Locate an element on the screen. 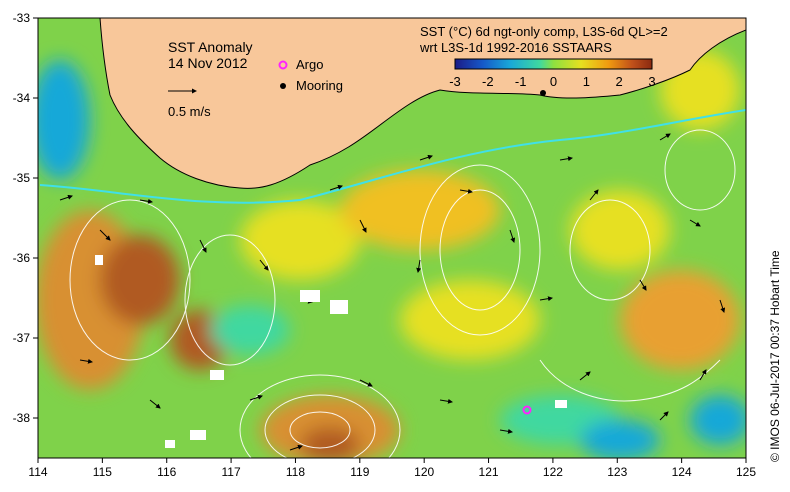  vector-scale-label: 0.5 m/s is located at coordinates (189, 111).